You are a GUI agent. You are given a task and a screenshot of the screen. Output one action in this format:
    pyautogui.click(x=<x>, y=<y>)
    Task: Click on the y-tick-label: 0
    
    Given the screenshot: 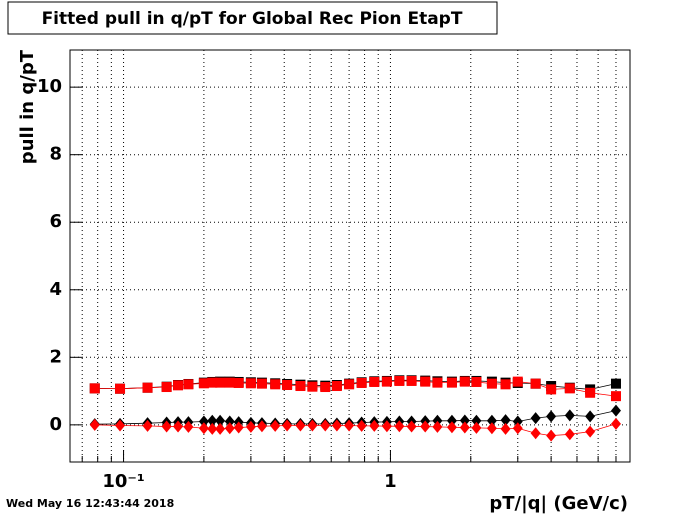 What is the action you would take?
    pyautogui.click(x=55, y=424)
    